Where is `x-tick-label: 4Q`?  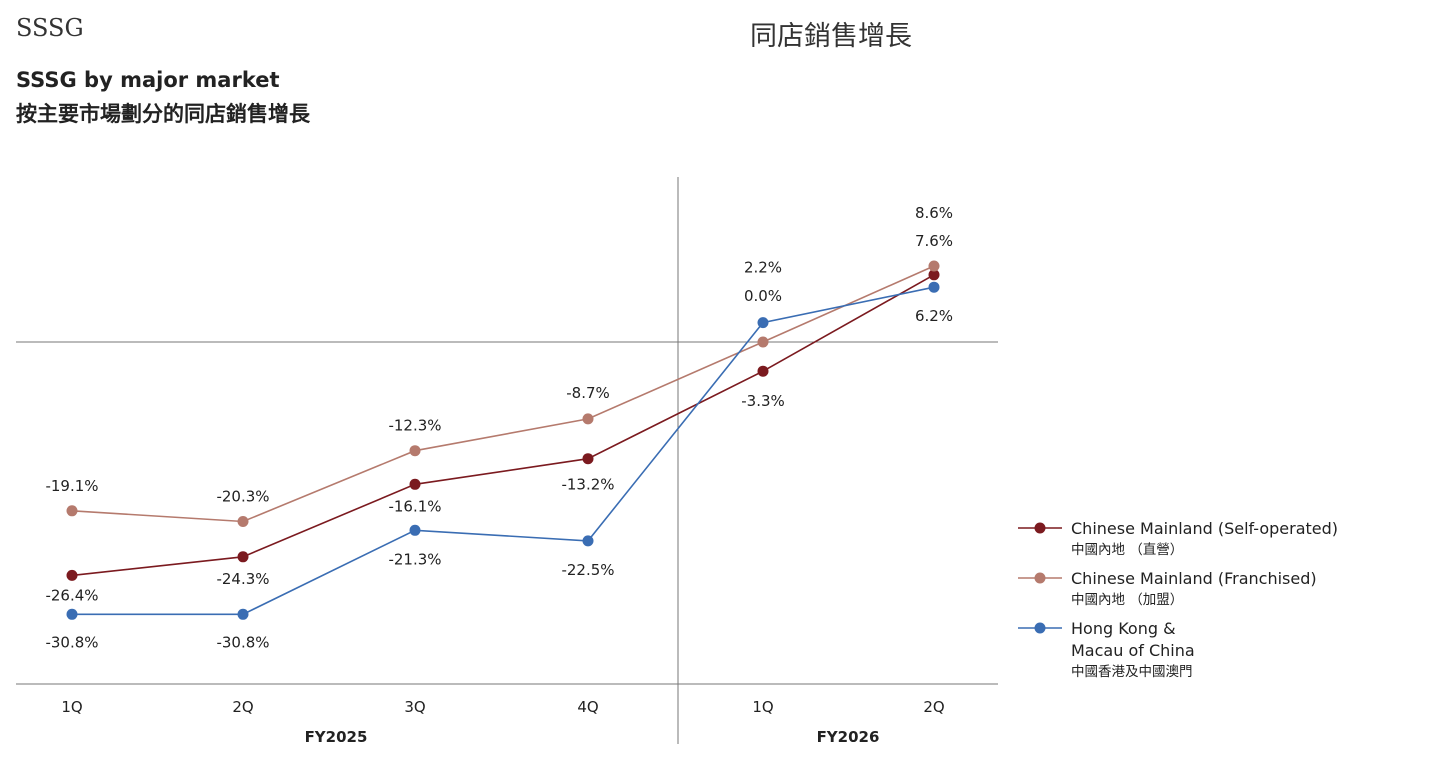
x-tick-label: 4Q is located at coordinates (587, 707).